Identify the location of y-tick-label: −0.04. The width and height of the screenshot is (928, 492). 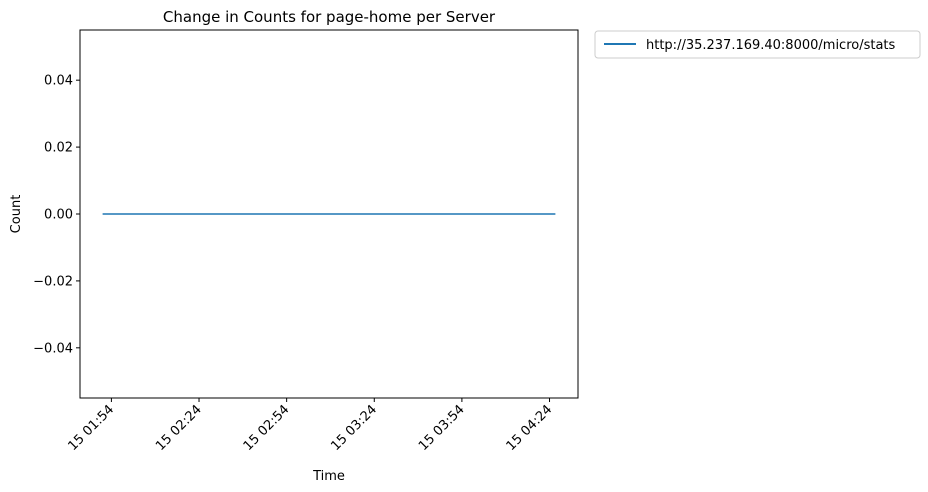
(53, 348).